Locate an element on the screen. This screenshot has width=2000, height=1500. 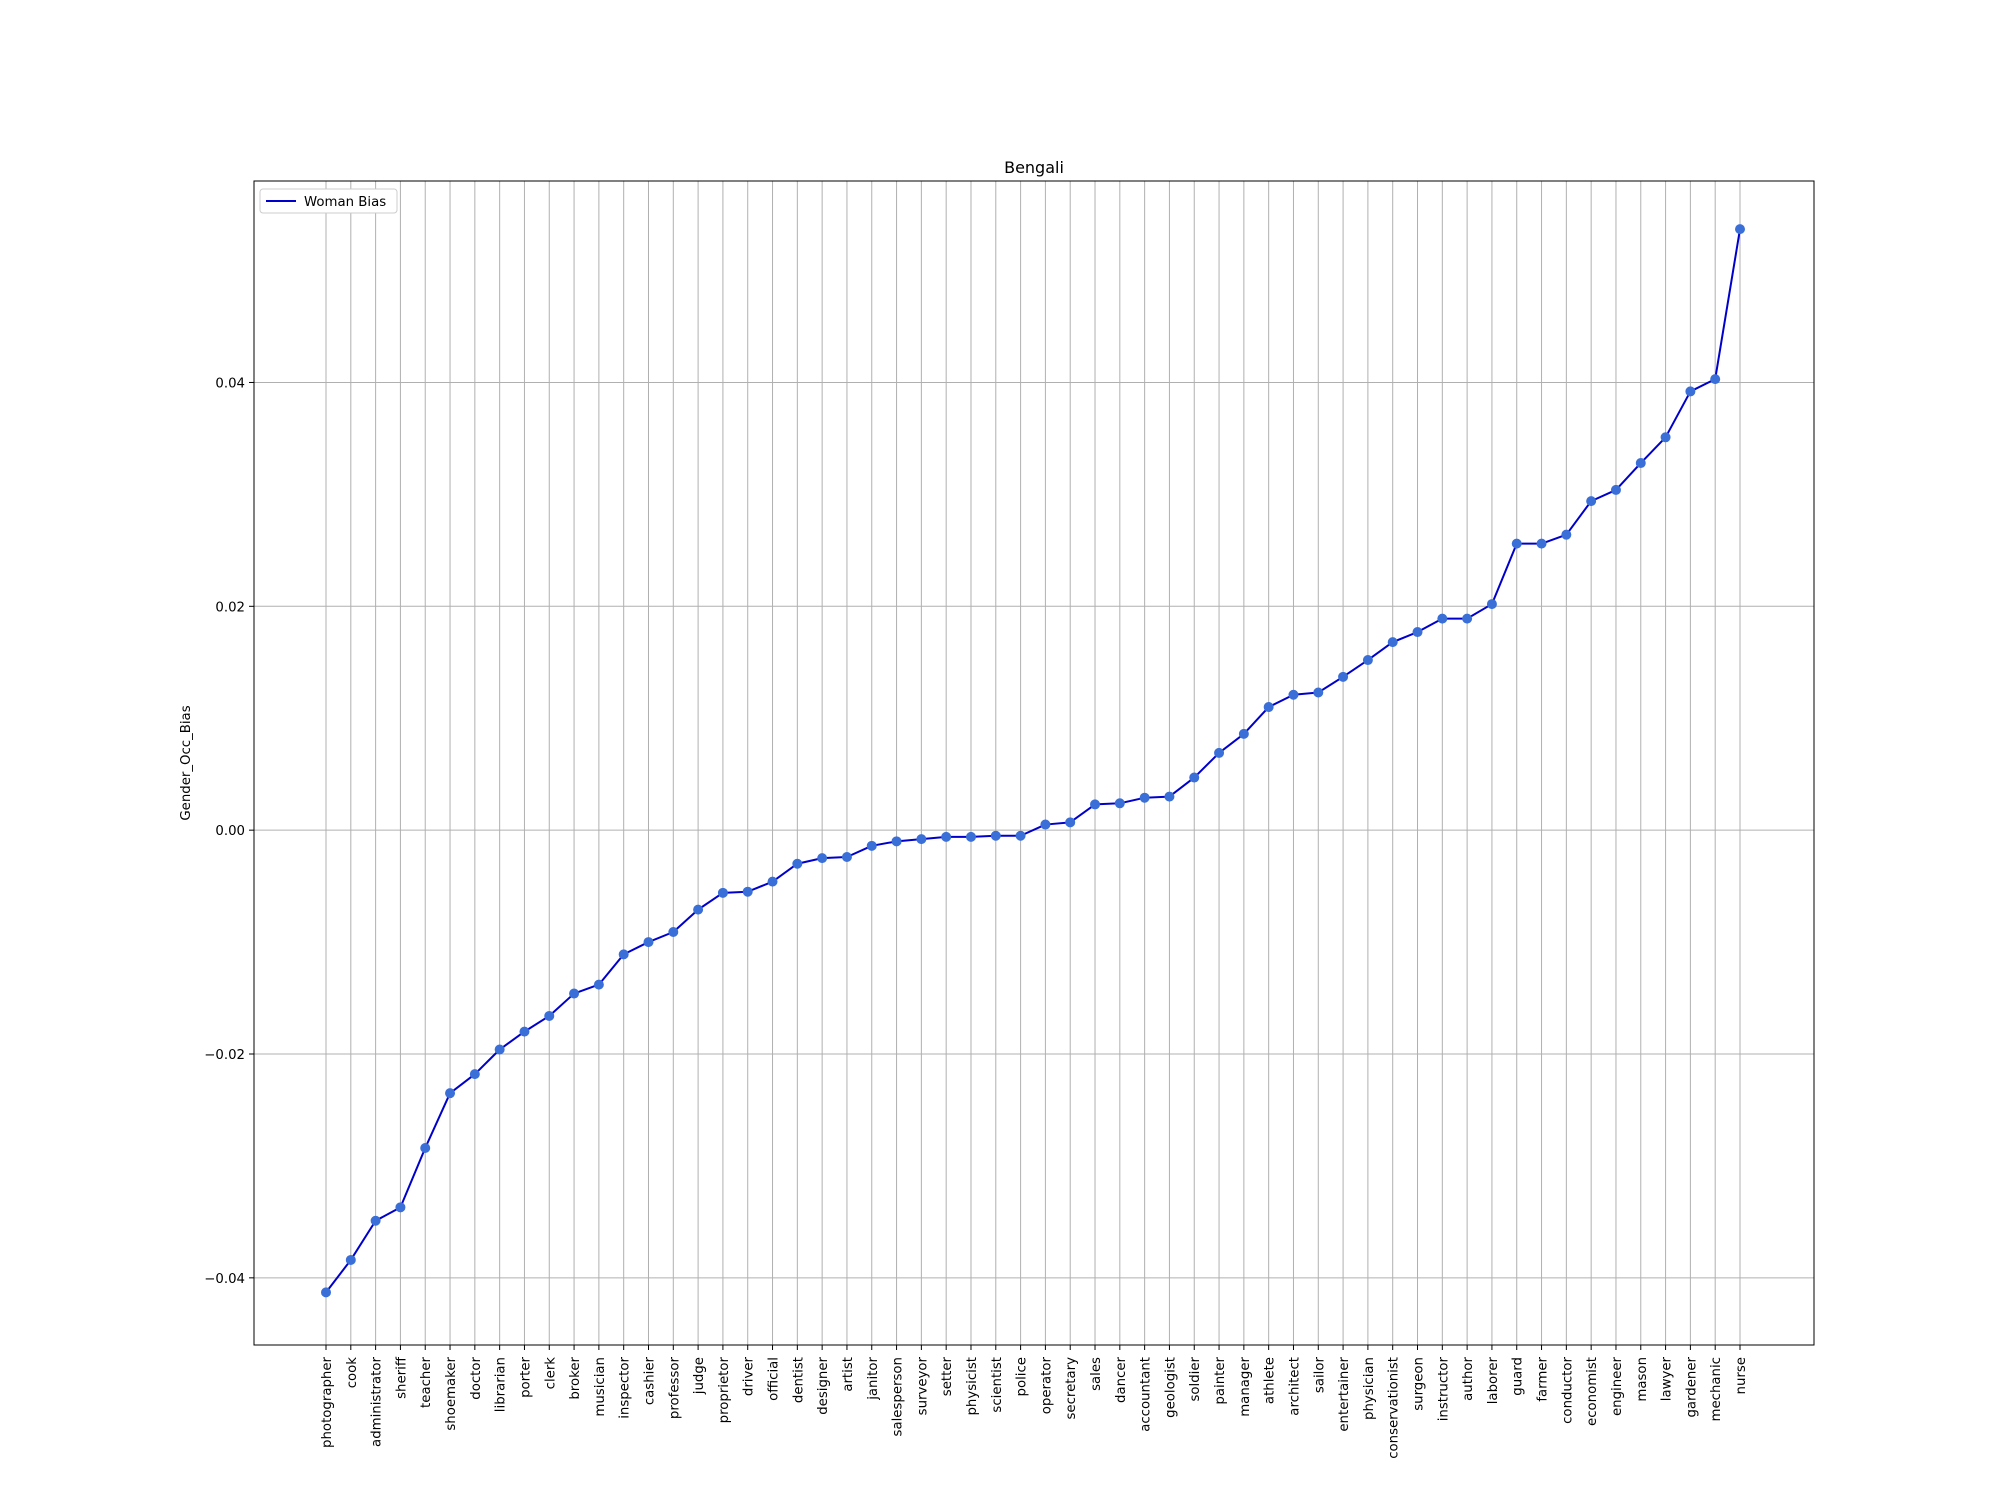
x-tick-label: professor is located at coordinates (674, 1387).